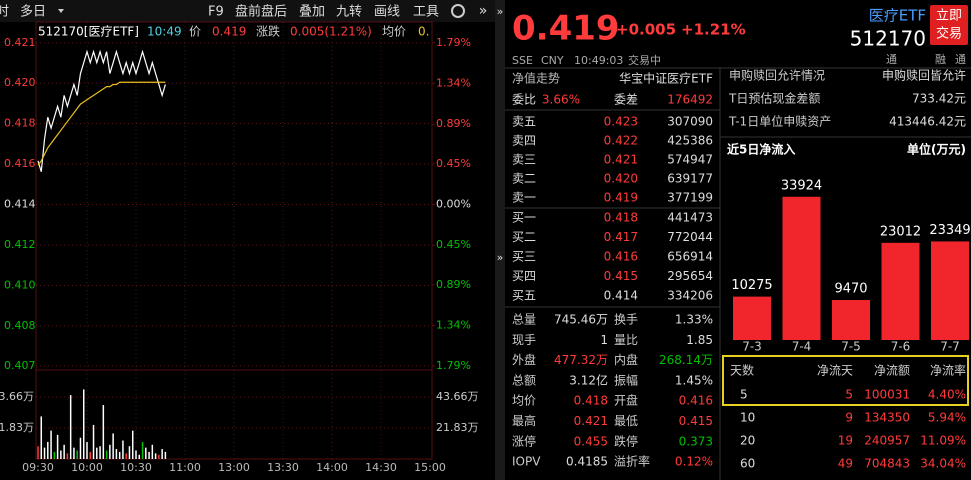 Image resolution: width=971 pixels, height=480 pixels. Describe the element at coordinates (453, 204) in the screenshot. I see `y2-tick-label: 0.00%` at that location.